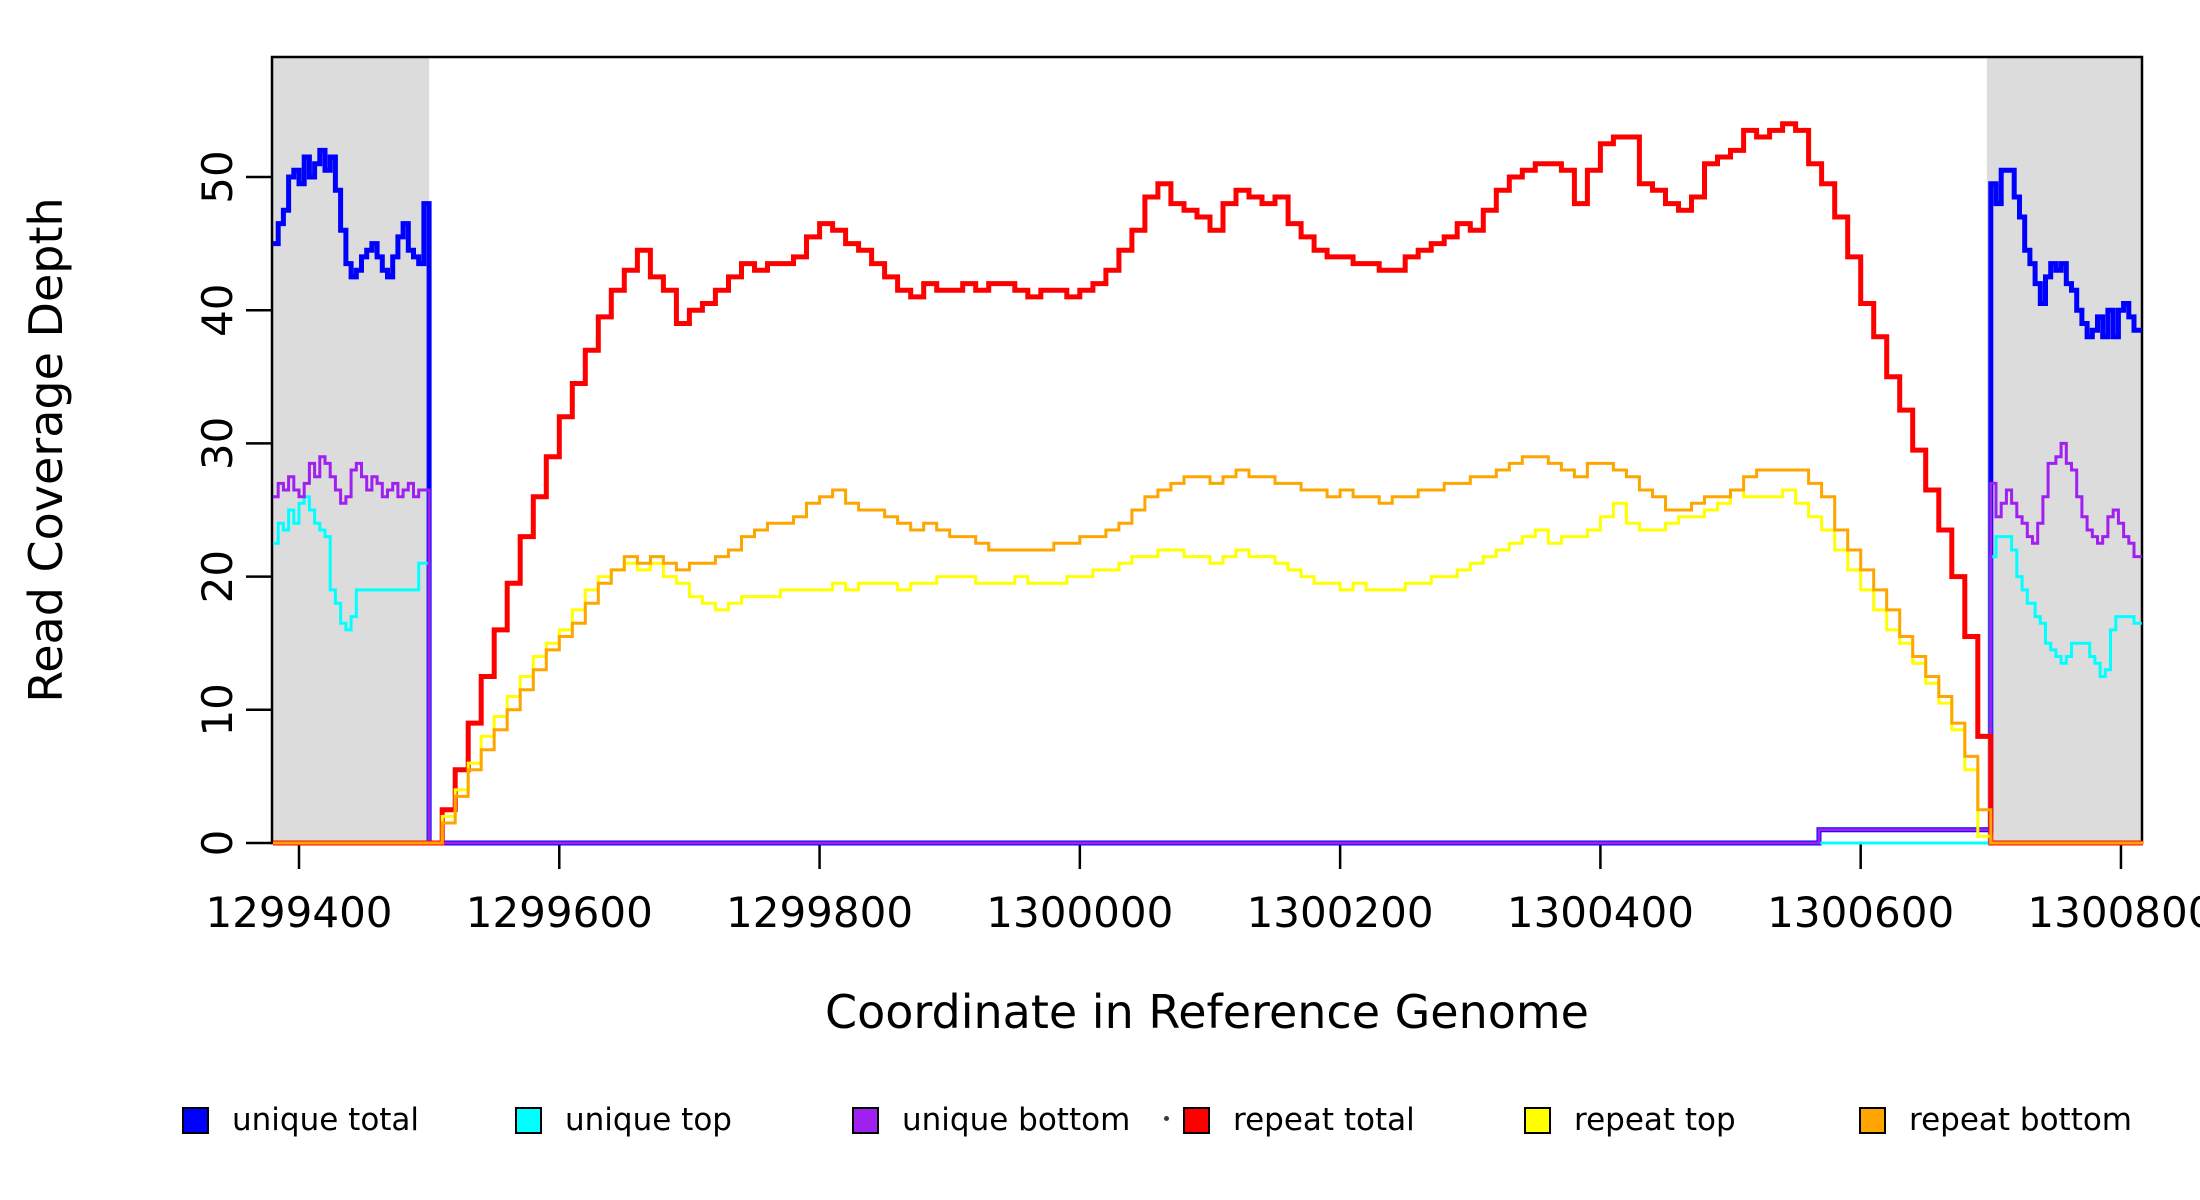  What do you see at coordinates (1872, 1120) in the screenshot?
I see `legend-swatch-repeat-bottom` at bounding box center [1872, 1120].